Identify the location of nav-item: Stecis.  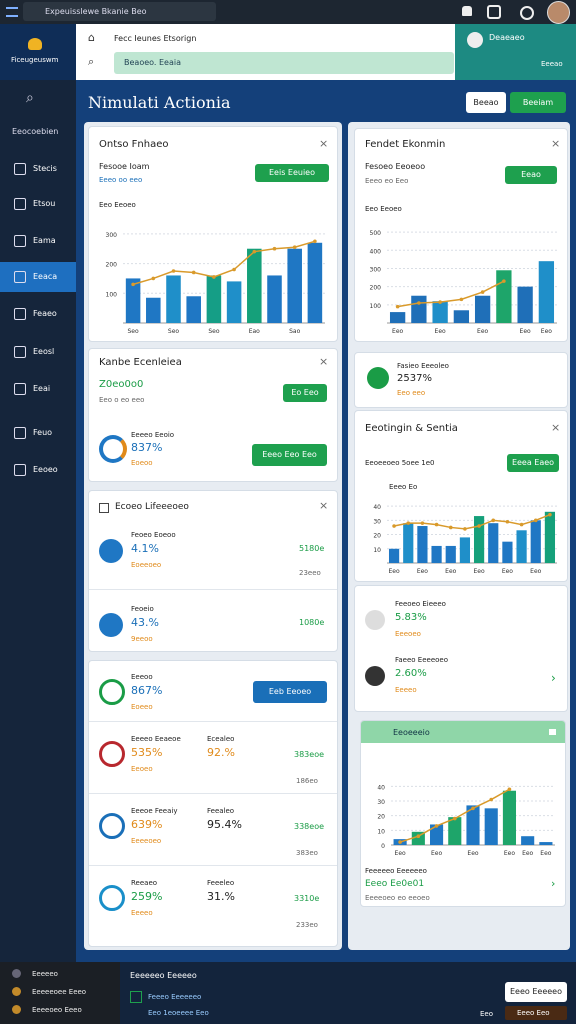
(38, 169).